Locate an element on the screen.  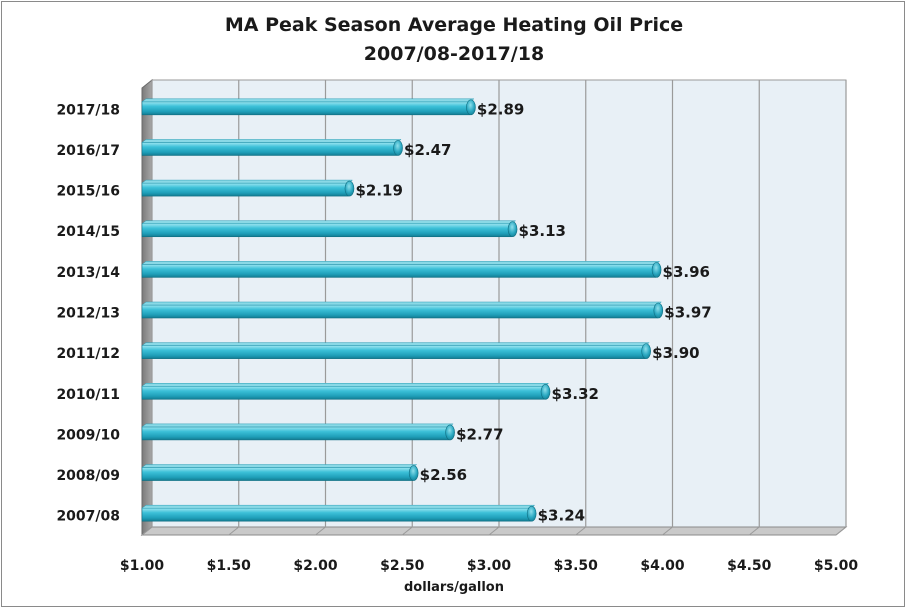
y-category-label: 2010/11 is located at coordinates (88, 395).